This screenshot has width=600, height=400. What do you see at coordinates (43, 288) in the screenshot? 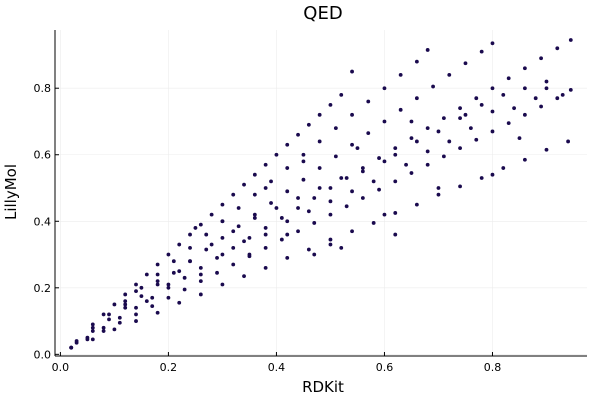
I see `y-tick-label: 0.2` at bounding box center [43, 288].